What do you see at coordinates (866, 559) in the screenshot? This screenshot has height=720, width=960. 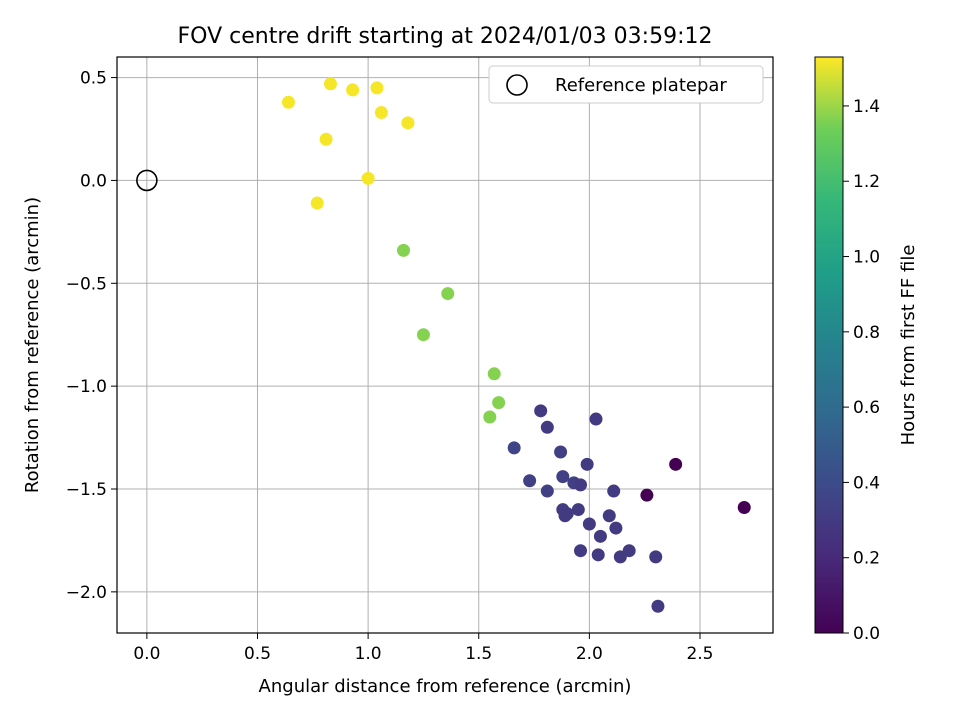 I see `colorbar-tick-label: 0.2` at bounding box center [866, 559].